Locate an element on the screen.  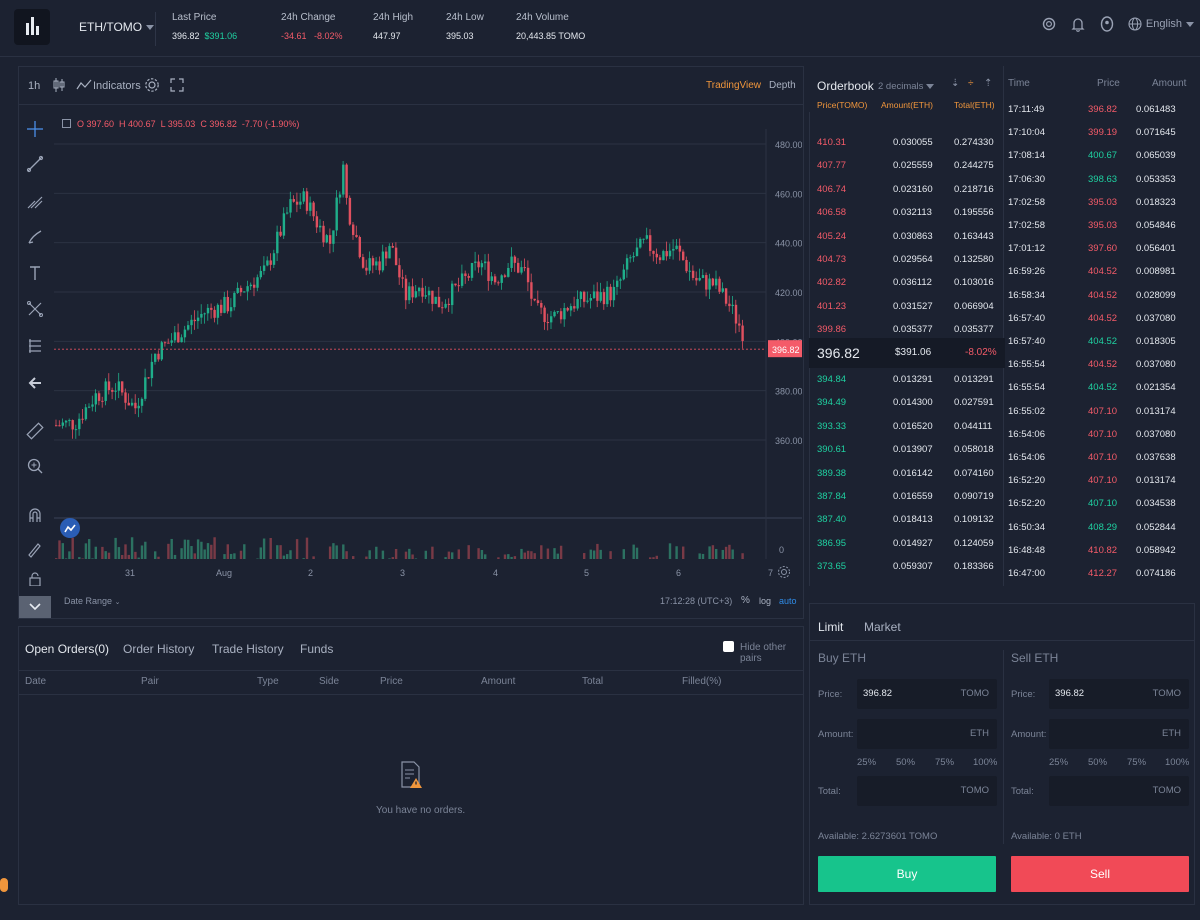
hide-pairs-checkbox is located at coordinates (728, 646).